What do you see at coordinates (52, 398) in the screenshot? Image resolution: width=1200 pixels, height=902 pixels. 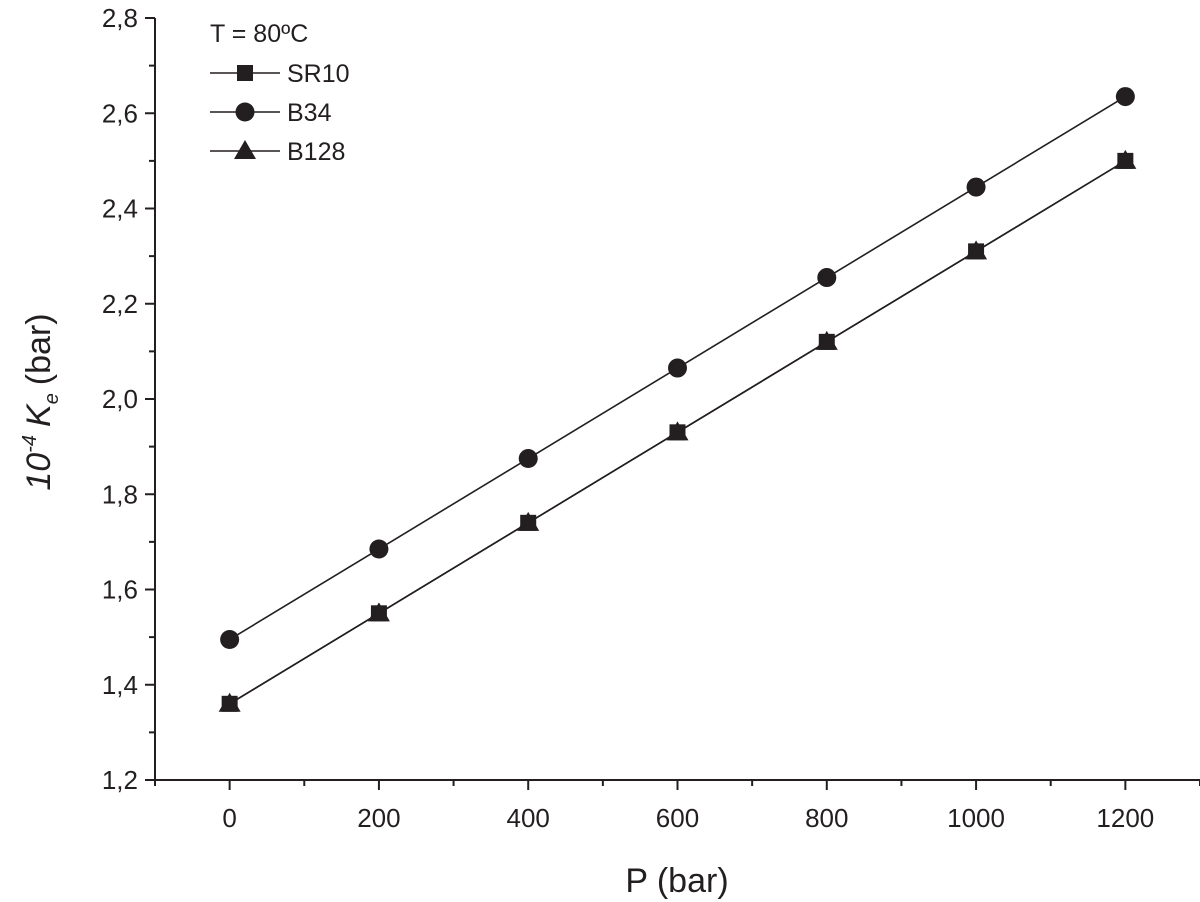 I see `y-axis-title-subscript: e` at bounding box center [52, 398].